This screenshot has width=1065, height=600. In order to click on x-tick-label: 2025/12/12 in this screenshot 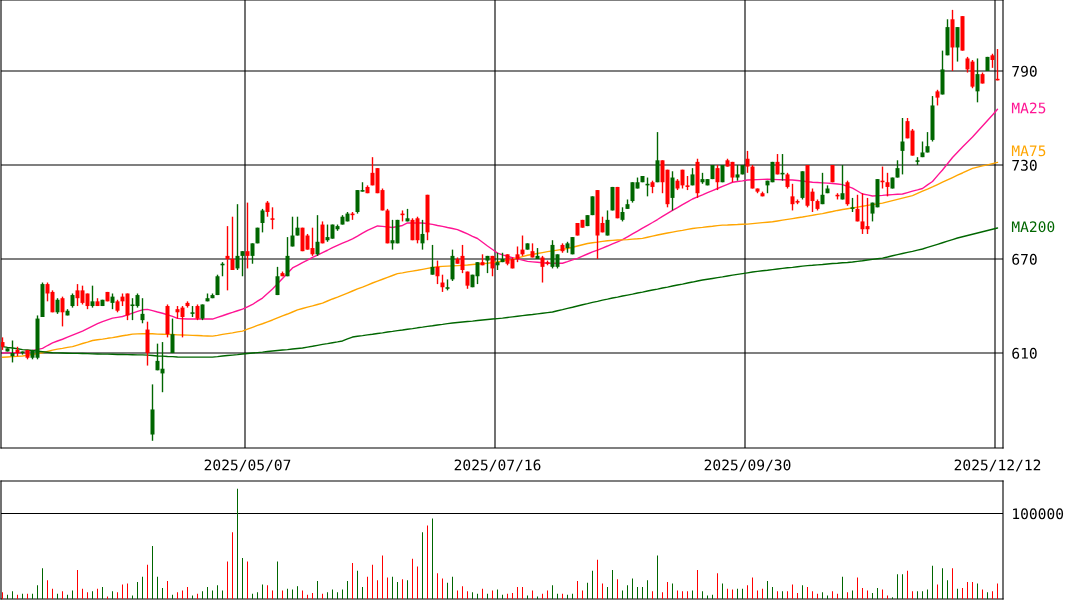, I will do `click(997, 465)`.